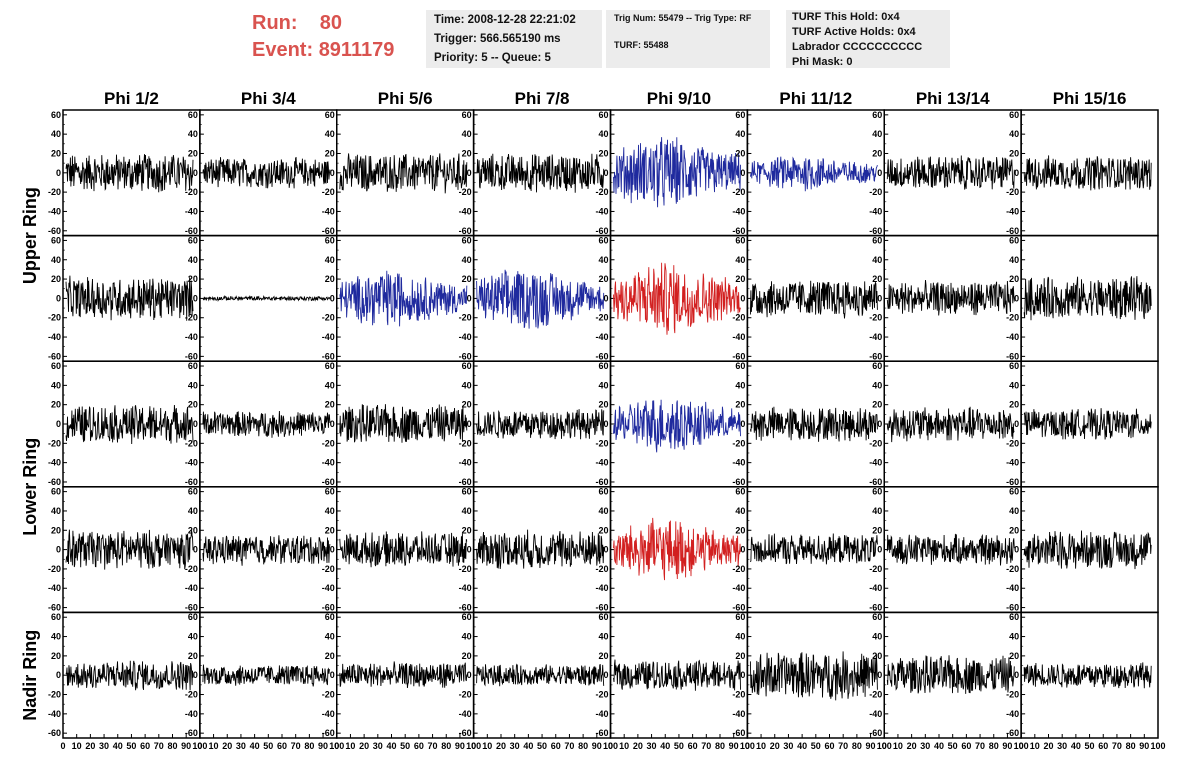  Describe the element at coordinates (30, 675) in the screenshot. I see `row-label: Nadir Ring` at that location.